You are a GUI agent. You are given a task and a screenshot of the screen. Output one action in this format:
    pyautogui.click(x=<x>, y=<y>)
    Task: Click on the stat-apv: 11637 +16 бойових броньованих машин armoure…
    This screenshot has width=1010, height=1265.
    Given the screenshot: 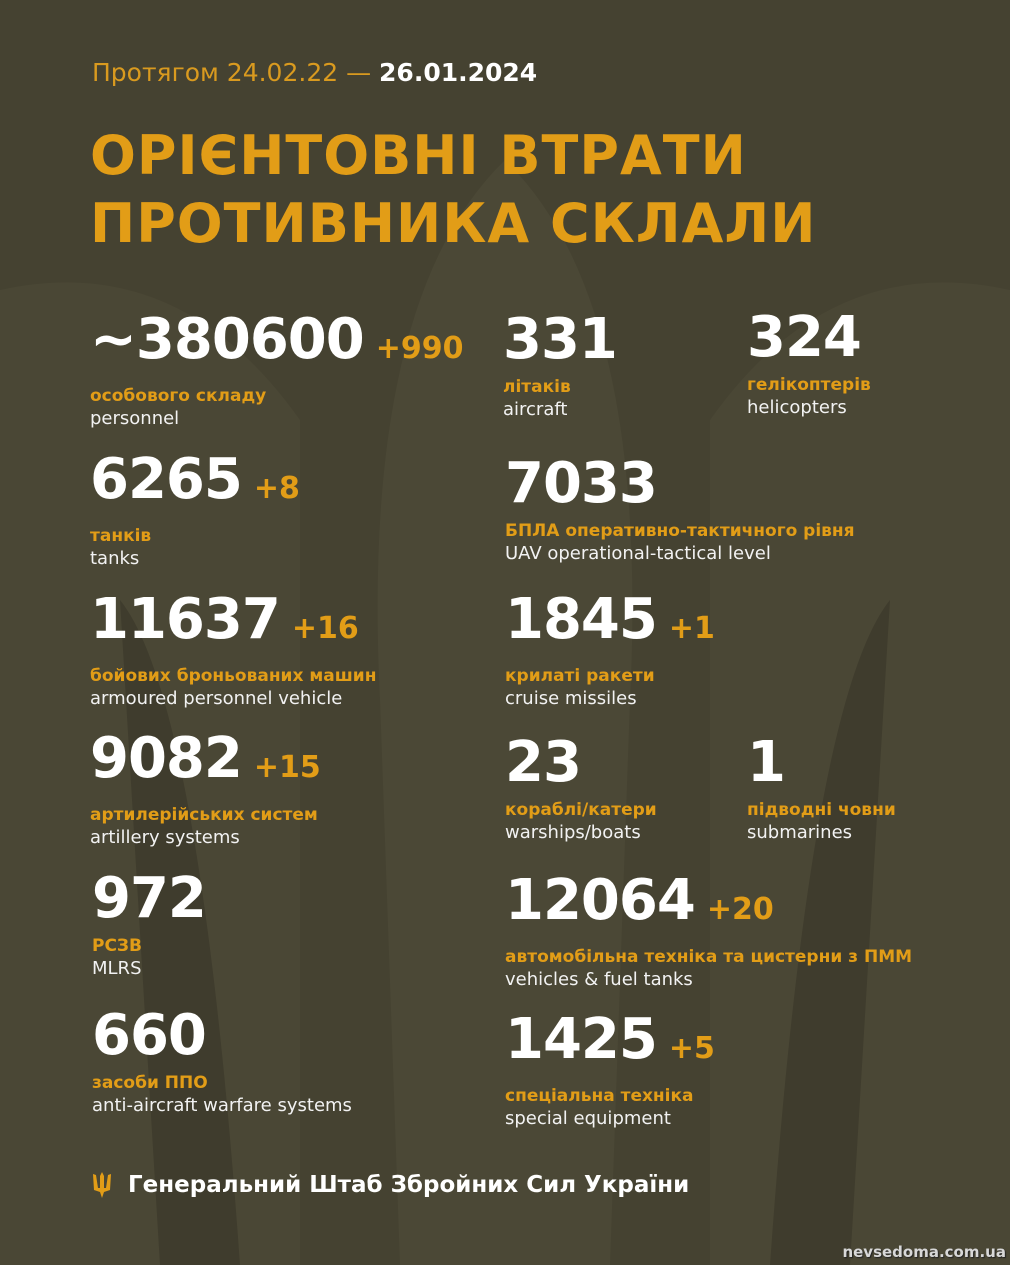 What is the action you would take?
    pyautogui.click(x=233, y=651)
    